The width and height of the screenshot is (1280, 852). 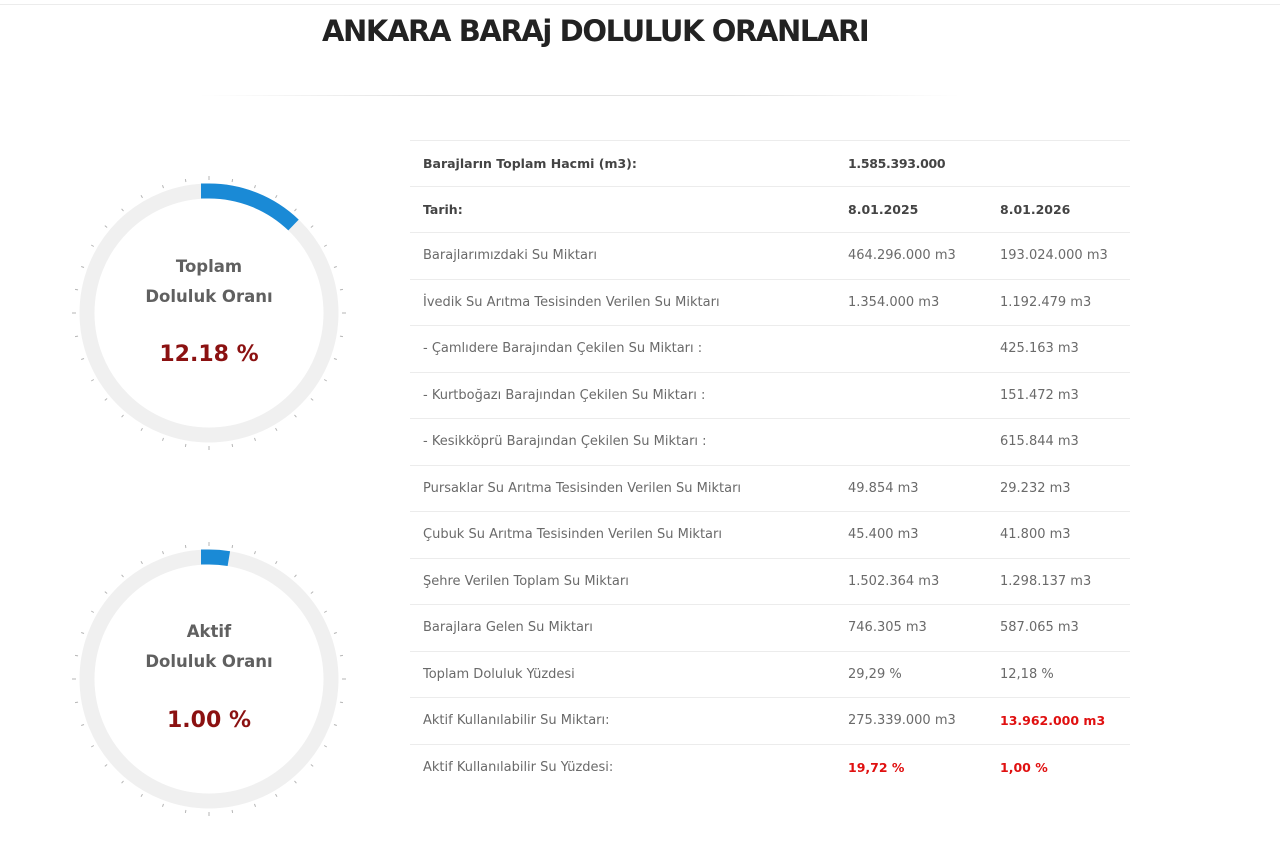 I want to click on row-value-2025: 29,29 %, so click(x=912, y=674).